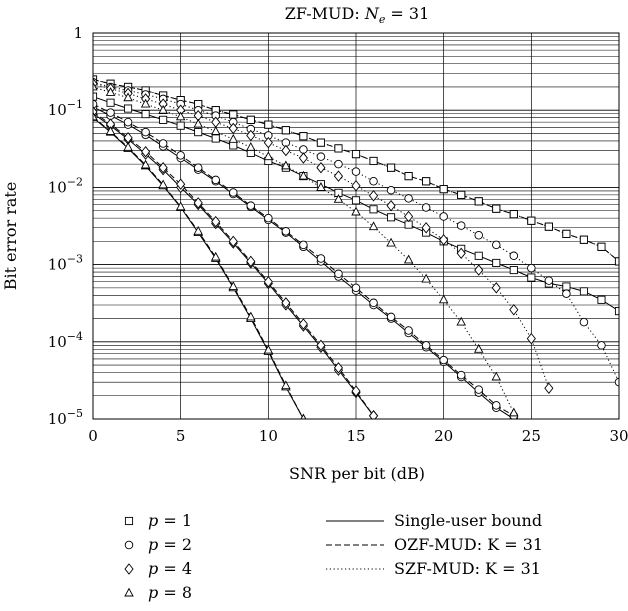  Describe the element at coordinates (93, 436) in the screenshot. I see `x-tick-label: 0` at that location.